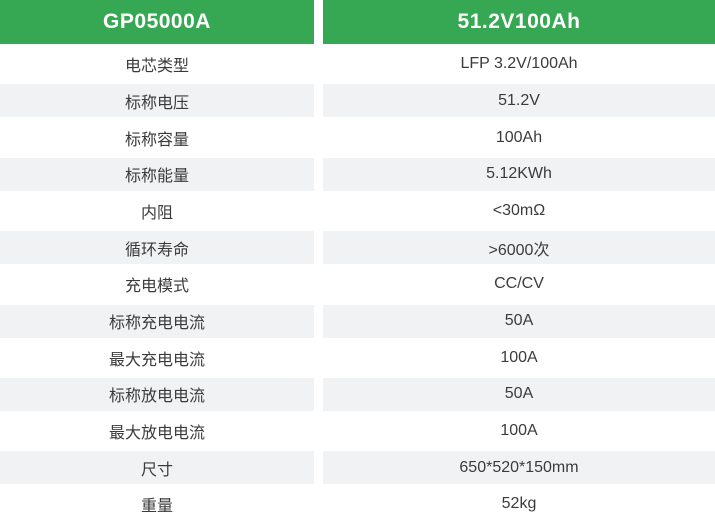 Image resolution: width=715 pixels, height=521 pixels. I want to click on spec-label: 标称能量, so click(157, 174).